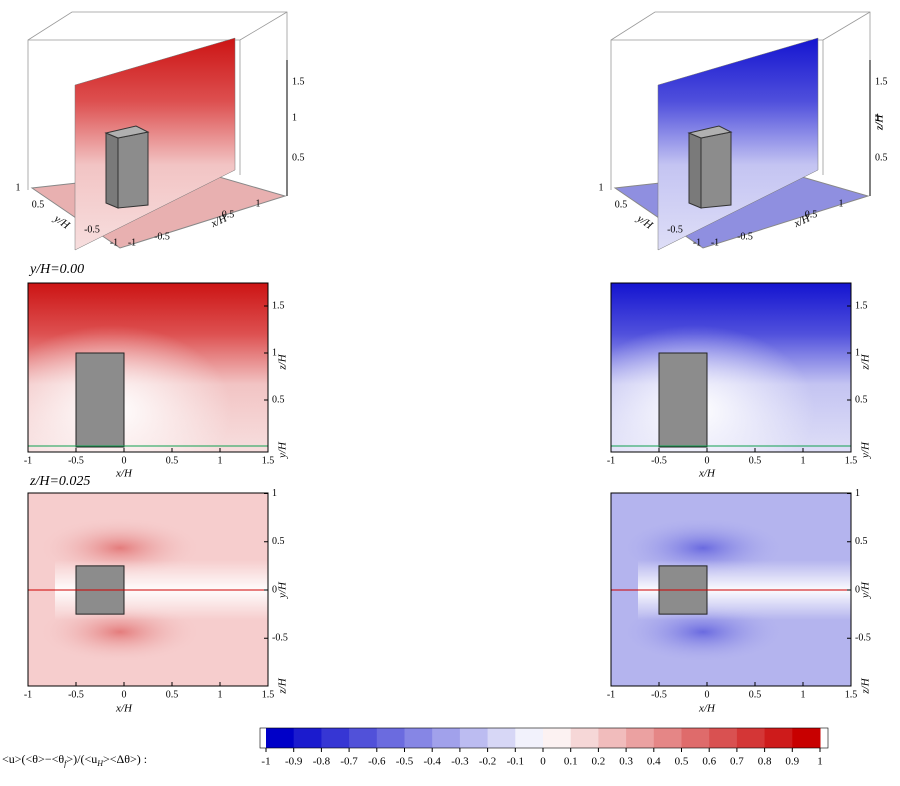  Describe the element at coordinates (133, 170) in the screenshot. I see `building-front` at that location.